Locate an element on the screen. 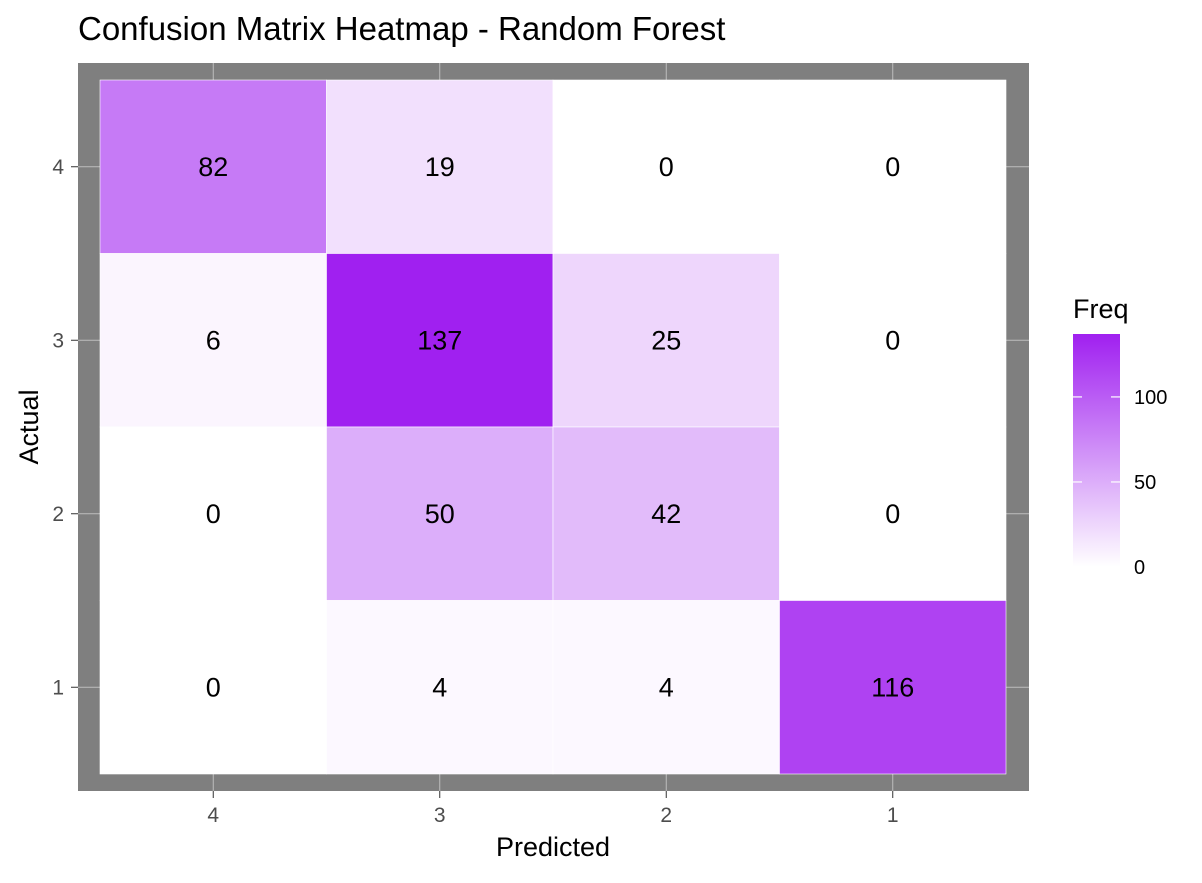 The width and height of the screenshot is (1202, 883). x-axis-title: Predicted is located at coordinates (553, 847).